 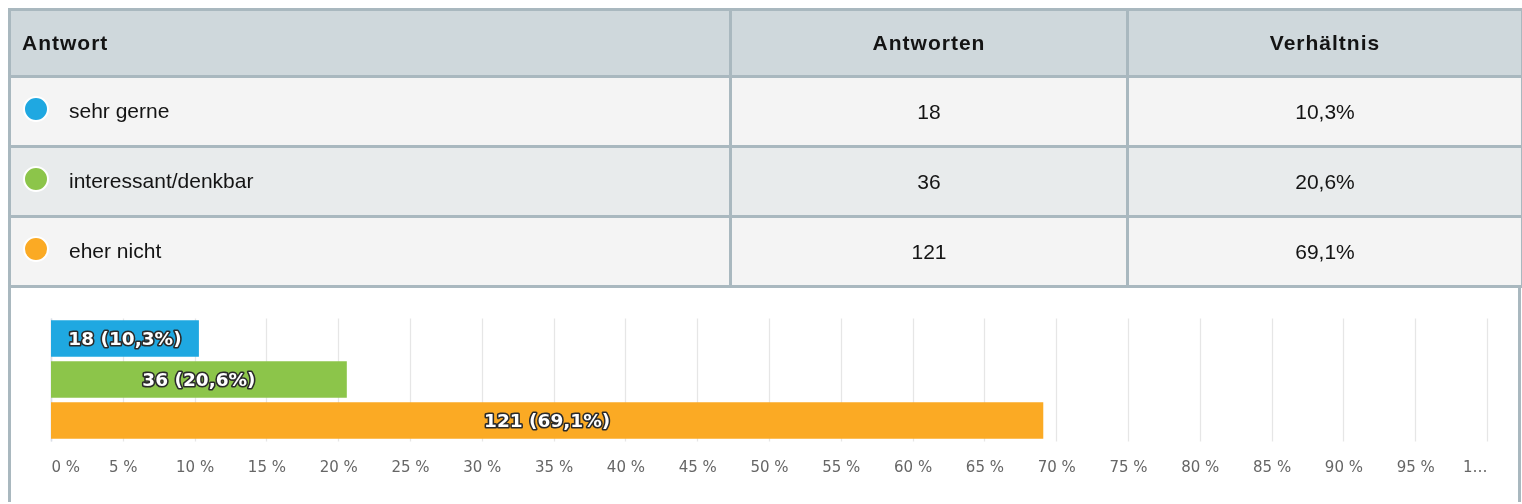 I want to click on x-tick-label: 95 %, so click(x=1415, y=466).